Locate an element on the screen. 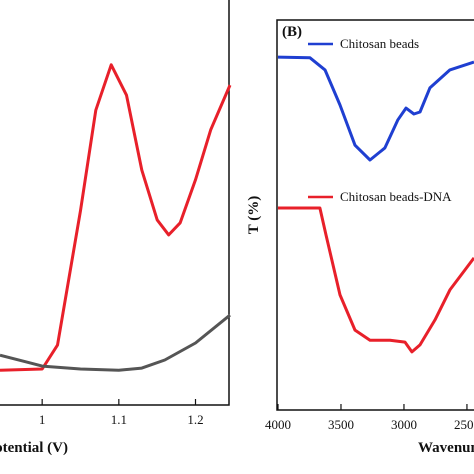 The width and height of the screenshot is (474, 474). x-tick-label: 4000 is located at coordinates (278, 424).